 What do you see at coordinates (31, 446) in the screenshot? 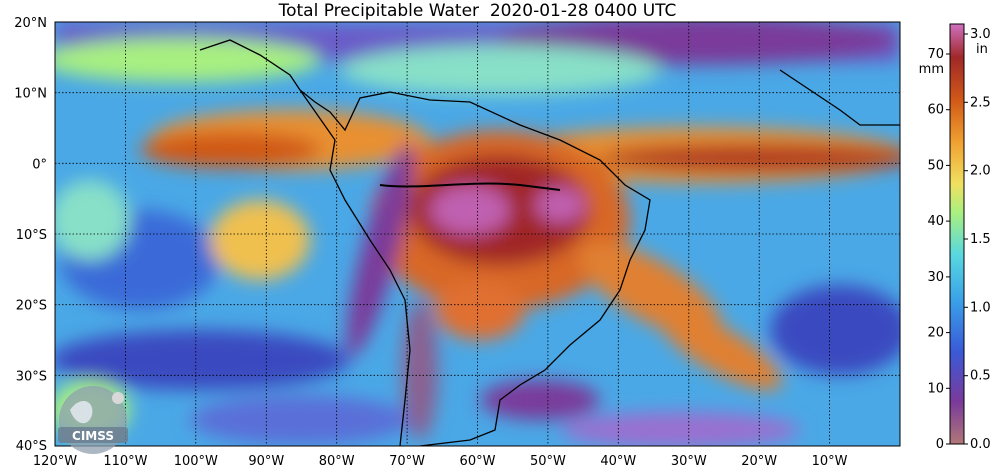
I see `lat-tick-label: 40°S` at bounding box center [31, 446].